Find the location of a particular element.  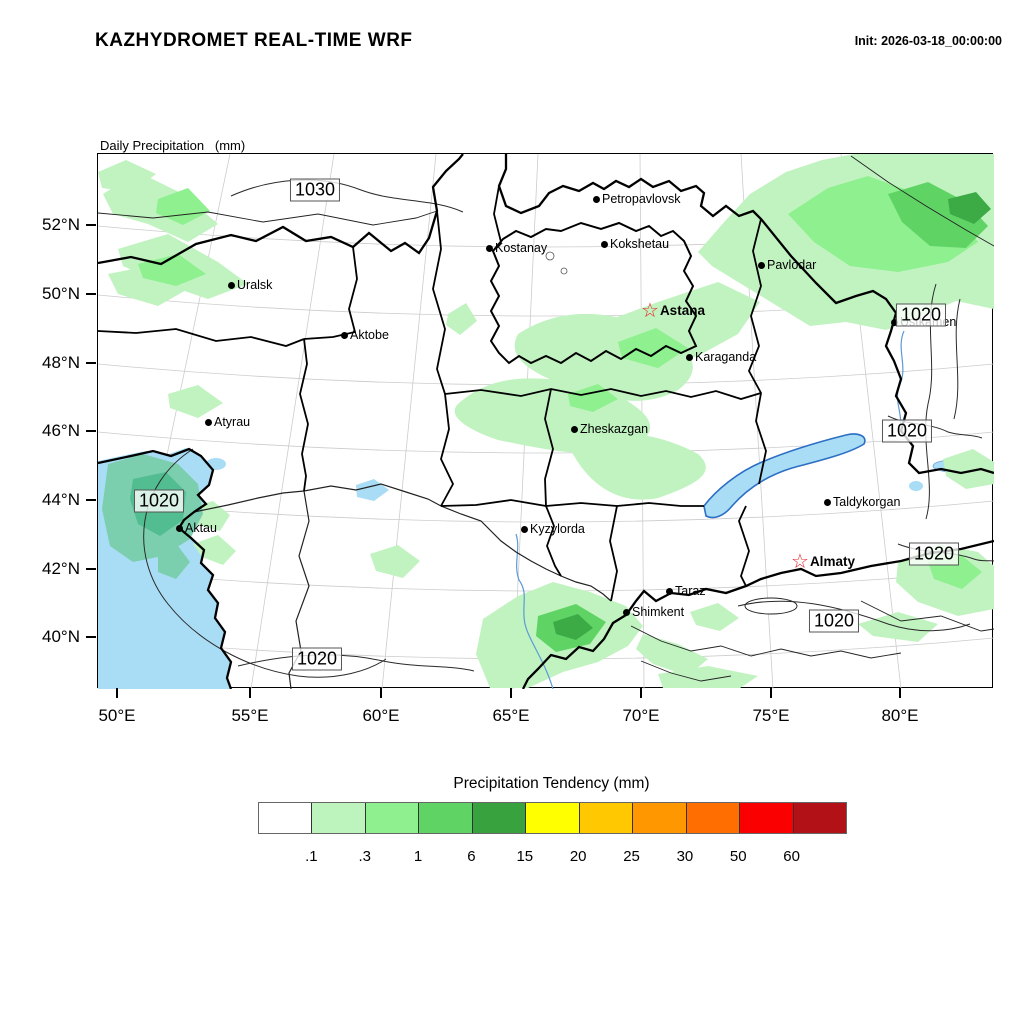

precip-variable-label: Daily Precipitation (mm) is located at coordinates (173, 145).